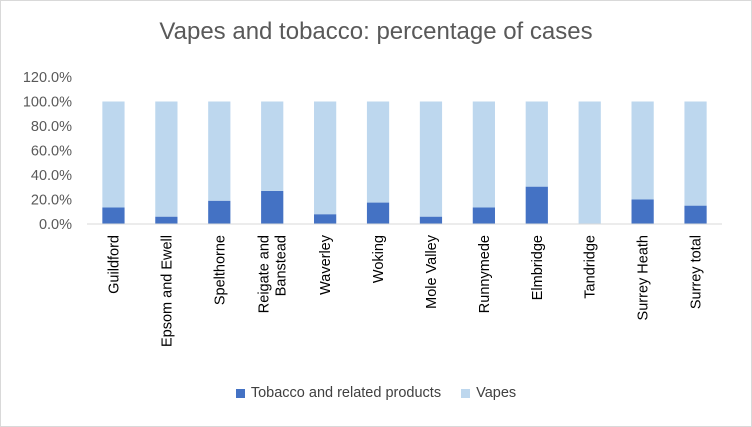 The image size is (752, 427). I want to click on x-category-label: Guildford, so click(114, 264).